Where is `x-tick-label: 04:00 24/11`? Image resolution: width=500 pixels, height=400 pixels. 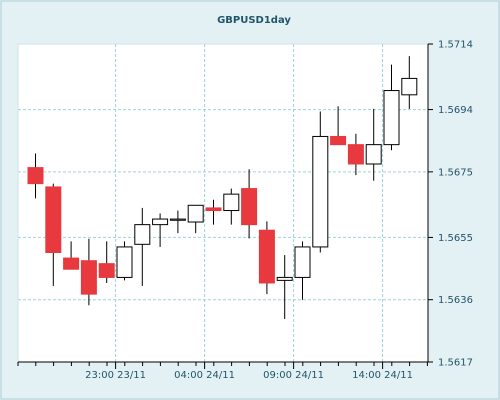
x-tick-label: 04:00 24/11 is located at coordinates (204, 375).